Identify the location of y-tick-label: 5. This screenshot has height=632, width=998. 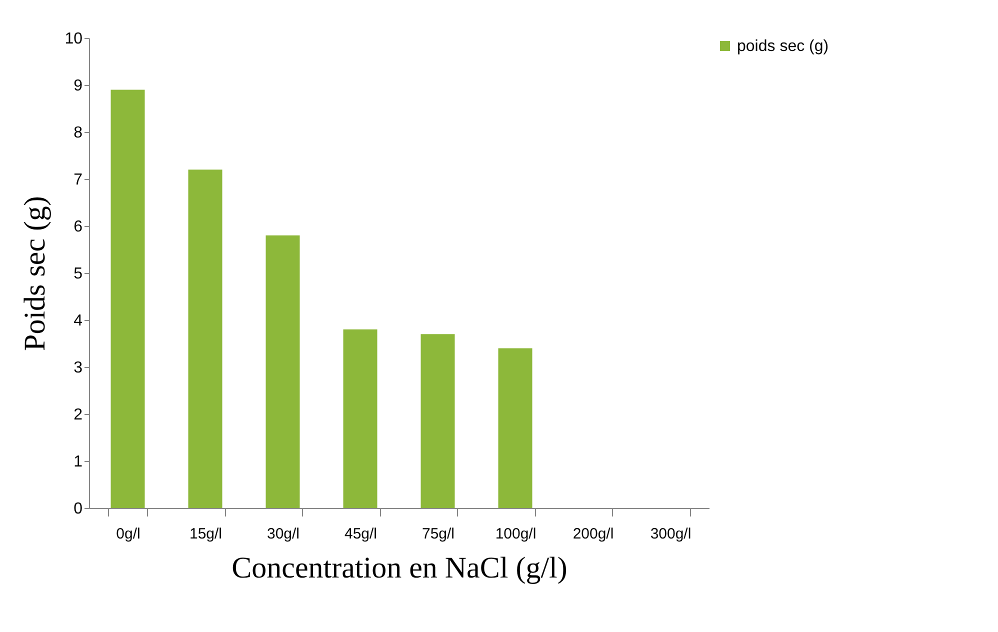
(78, 274).